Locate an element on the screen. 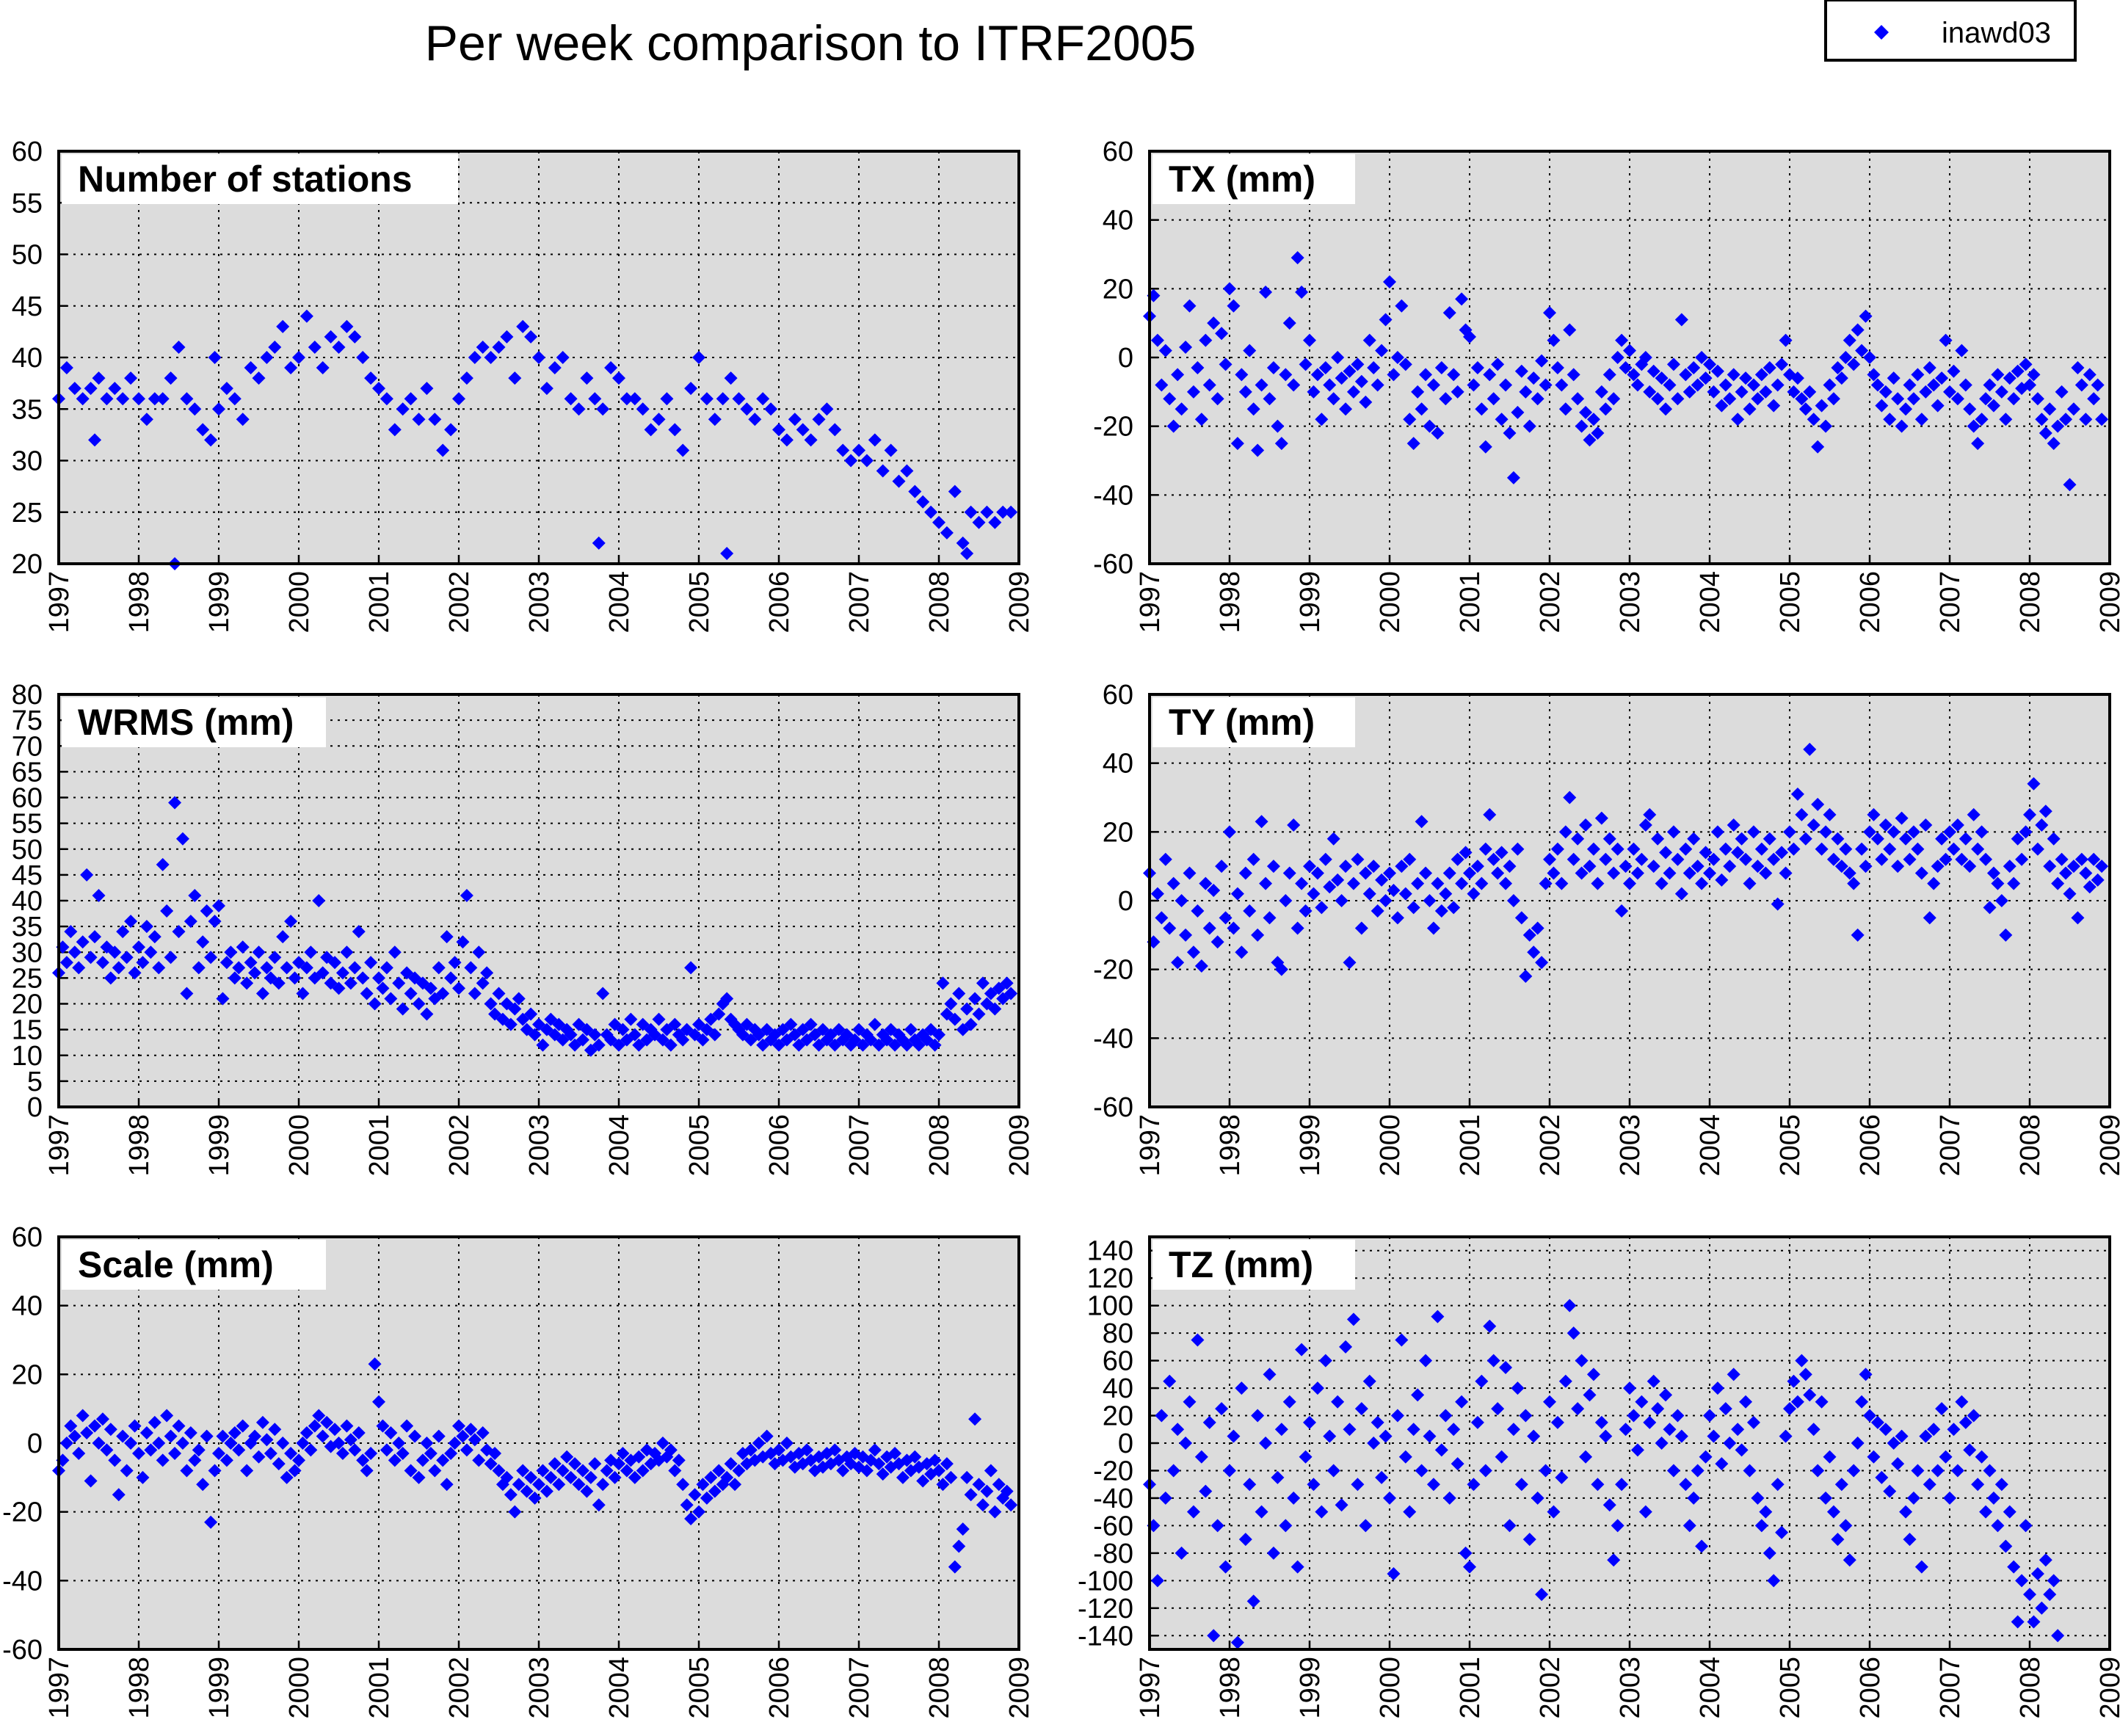 The width and height of the screenshot is (2120, 1736). y-tick-label: 40 is located at coordinates (27, 901).